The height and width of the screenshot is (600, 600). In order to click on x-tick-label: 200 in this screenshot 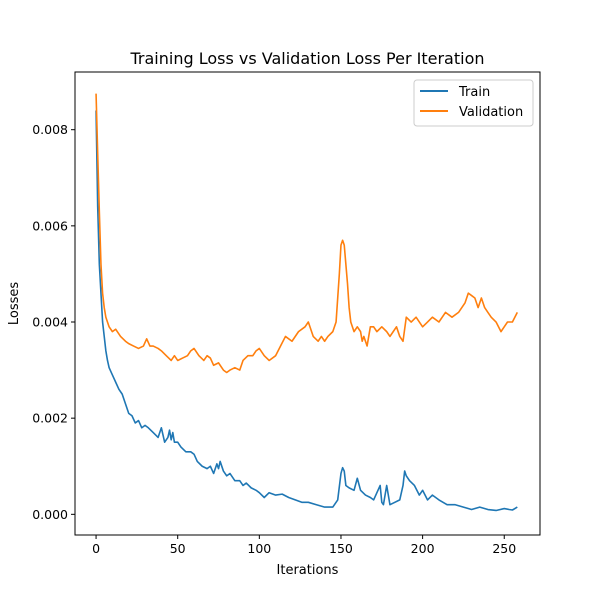, I will do `click(423, 548)`.